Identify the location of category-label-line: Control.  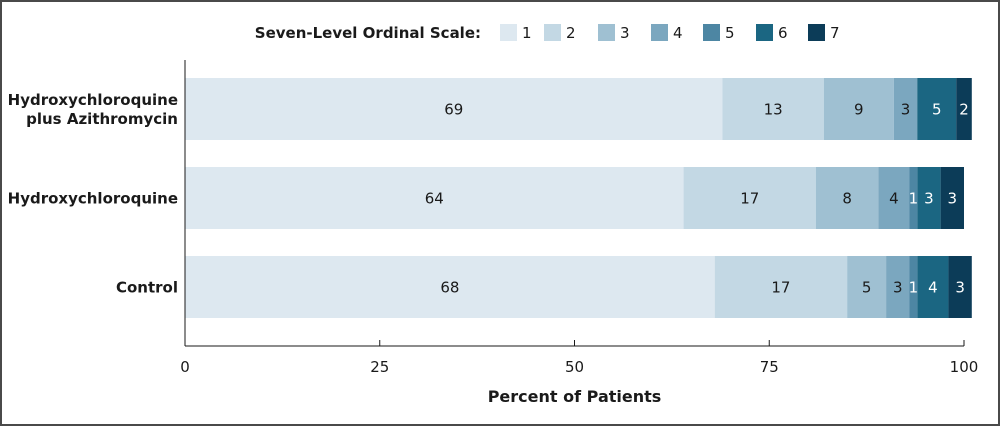
(147, 288).